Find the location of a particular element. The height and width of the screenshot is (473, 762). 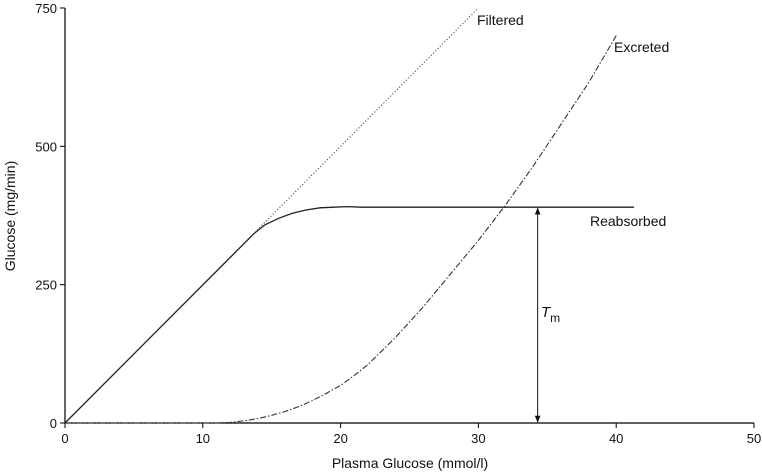

label-filtered: Filtered is located at coordinates (500, 20).